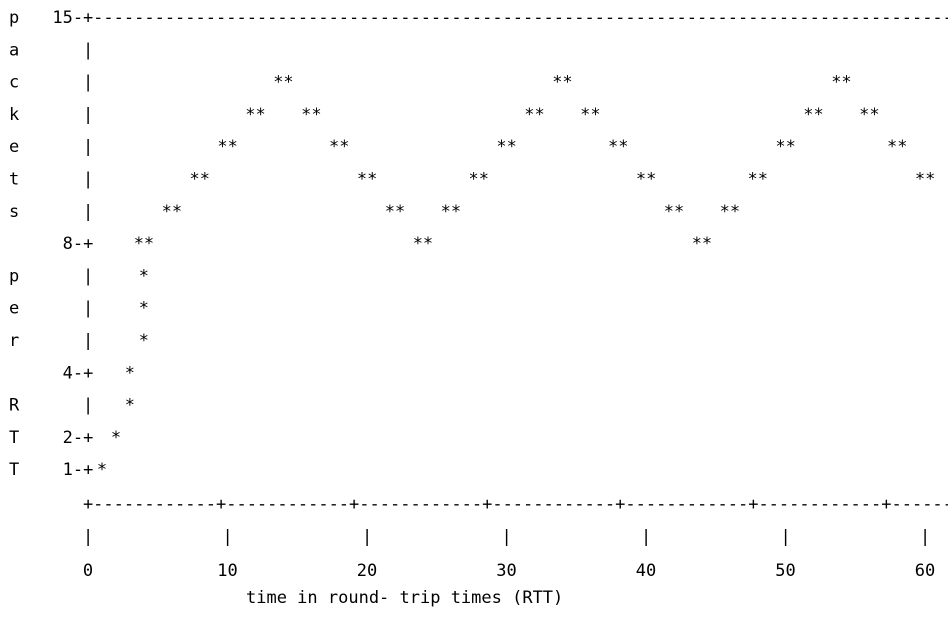  What do you see at coordinates (14, 50) in the screenshot?
I see `y-label-letter: a` at bounding box center [14, 50].